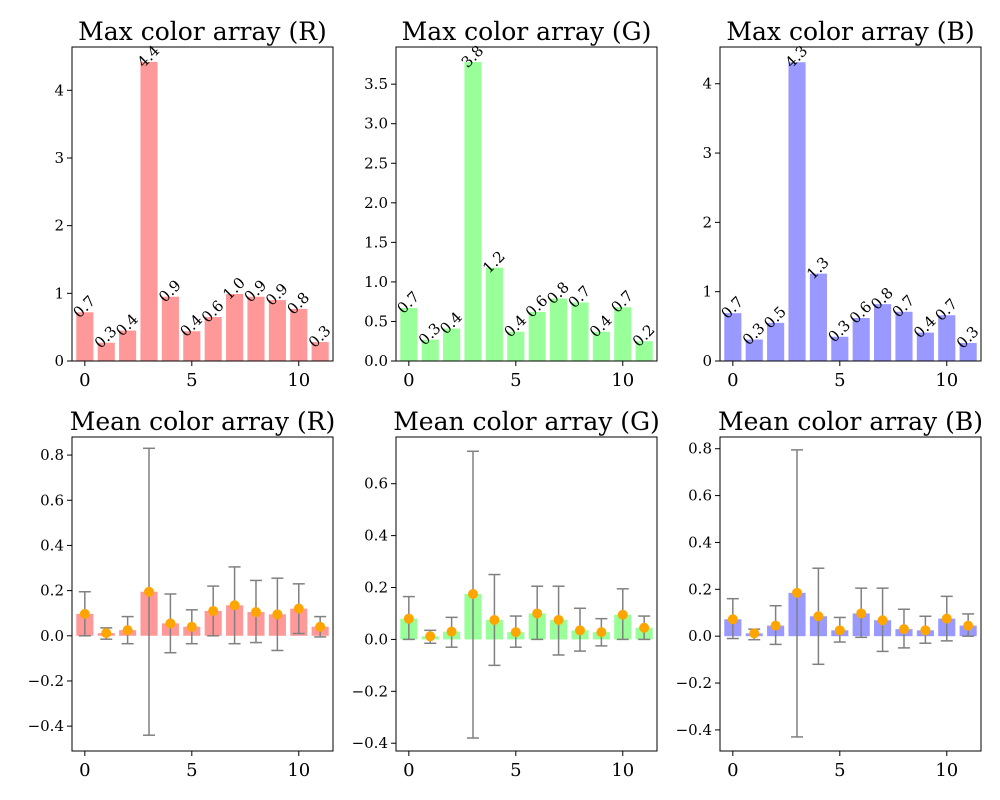 The image size is (1000, 800). What do you see at coordinates (707, 361) in the screenshot?
I see `y-tick-label: 0` at bounding box center [707, 361].